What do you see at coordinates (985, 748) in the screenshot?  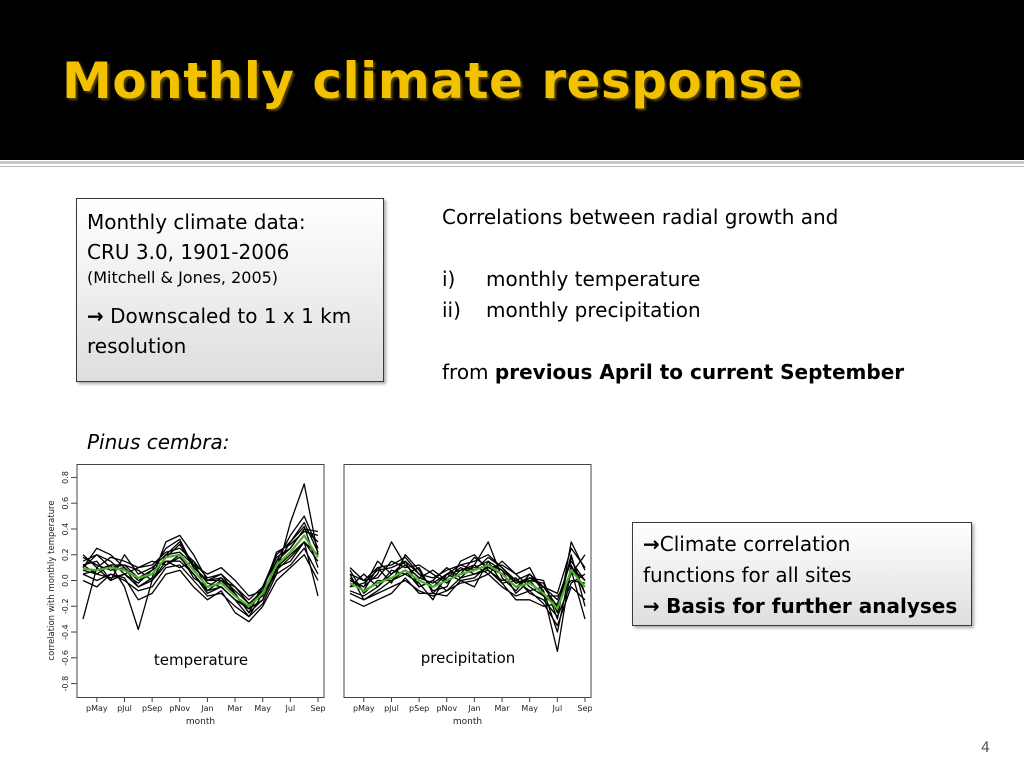 I see `page-number: 4` at bounding box center [985, 748].